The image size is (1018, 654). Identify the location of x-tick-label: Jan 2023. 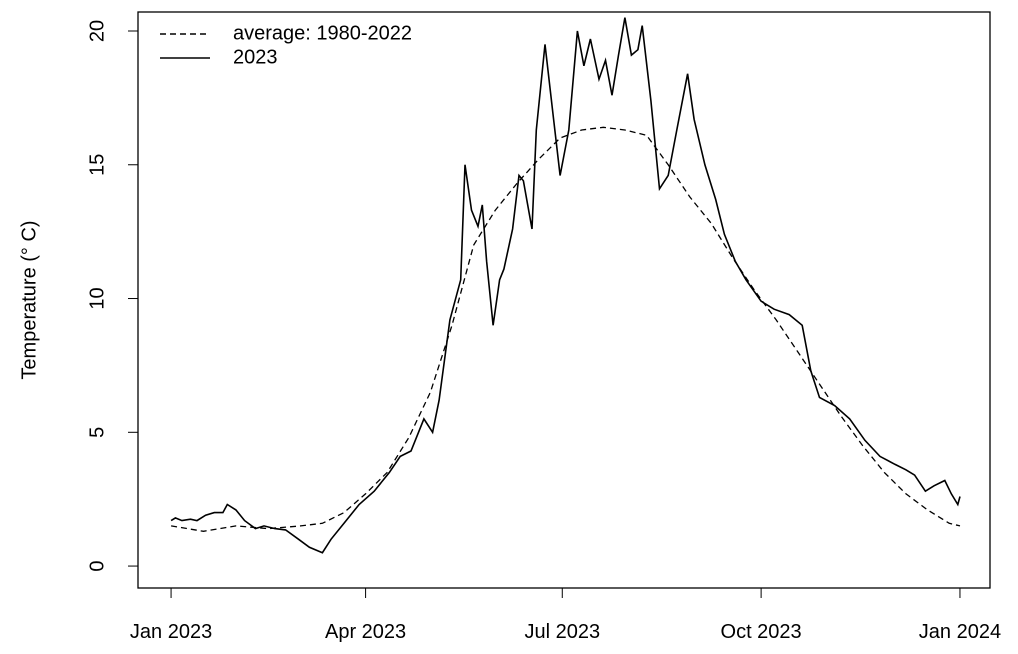
(171, 632).